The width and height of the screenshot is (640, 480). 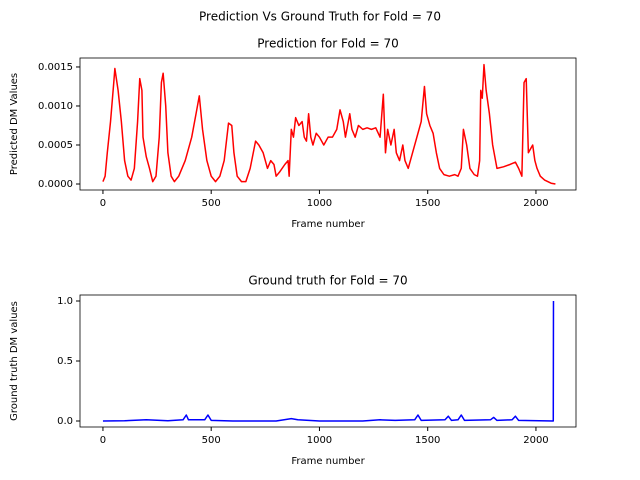 What do you see at coordinates (65, 301) in the screenshot?
I see `y-tick-label: 1.0` at bounding box center [65, 301].